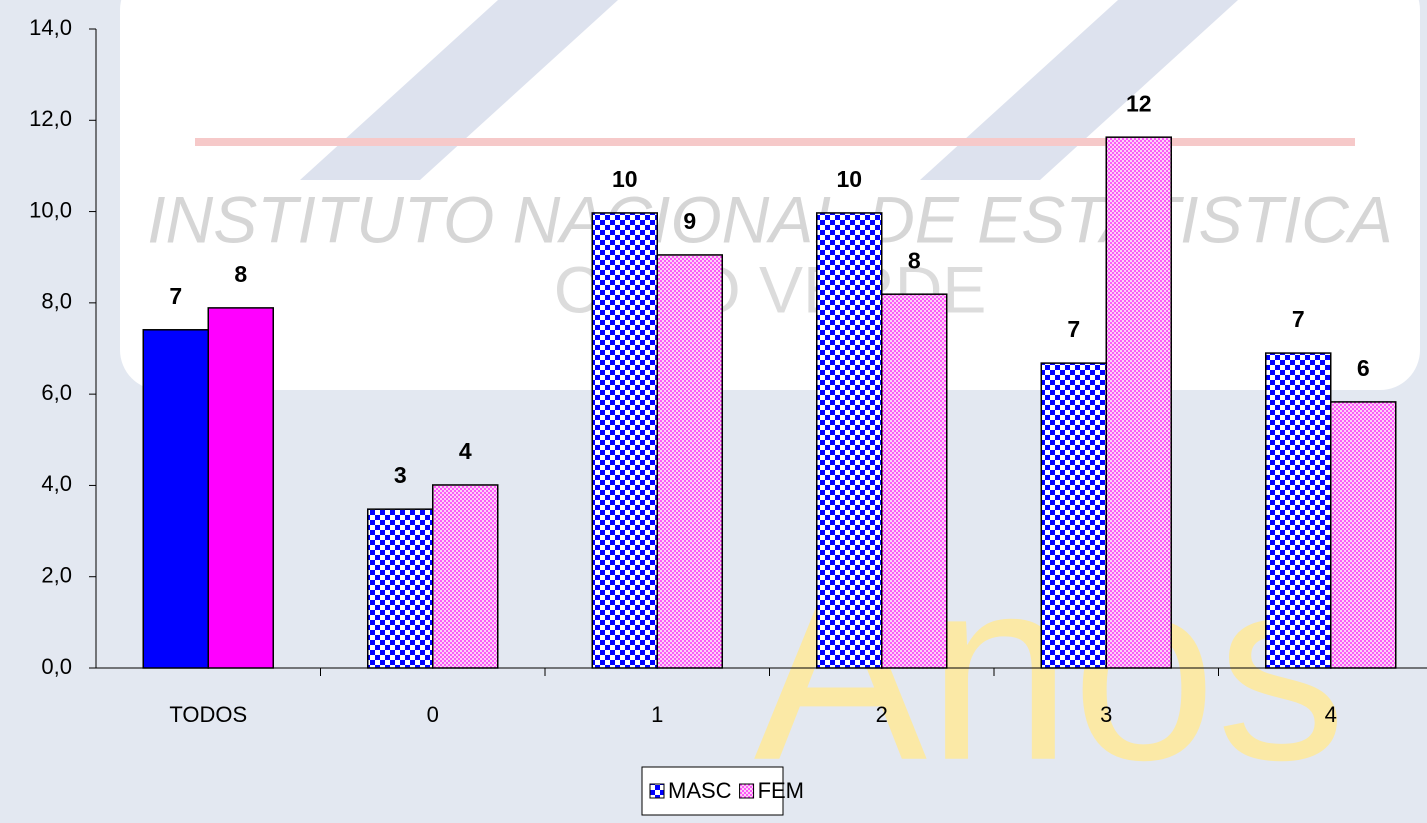 This screenshot has height=823, width=1427. What do you see at coordinates (770, 219) in the screenshot?
I see `watermark: INSTITUTO NACIONAL DE ESTATISTICA` at bounding box center [770, 219].